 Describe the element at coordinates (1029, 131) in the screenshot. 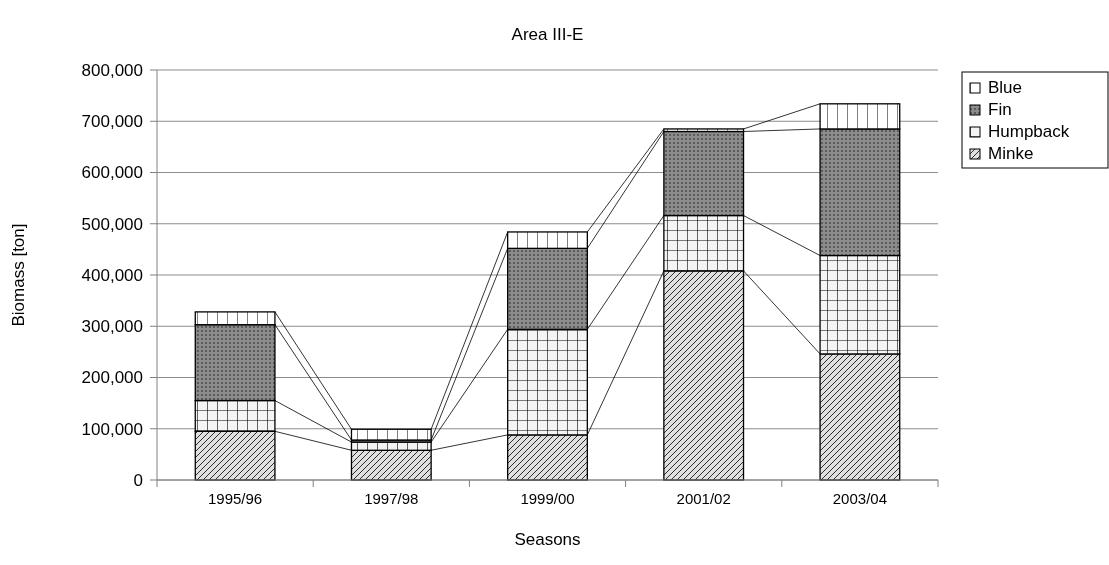

I see `legend-label: Humpback` at that location.